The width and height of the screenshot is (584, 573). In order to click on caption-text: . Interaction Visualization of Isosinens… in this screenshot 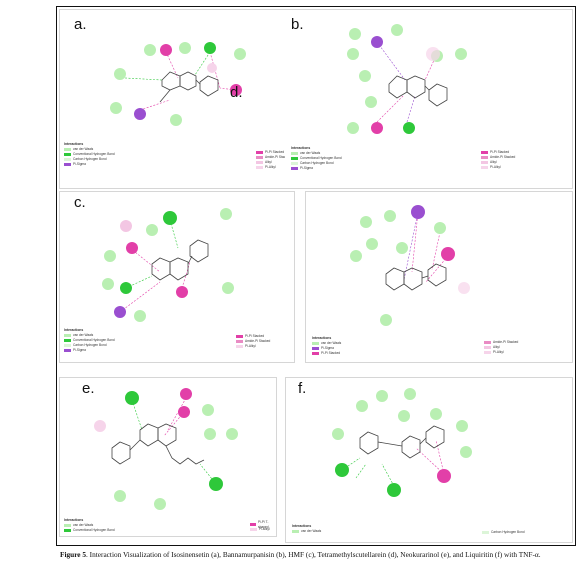, I will do `click(313, 554)`.